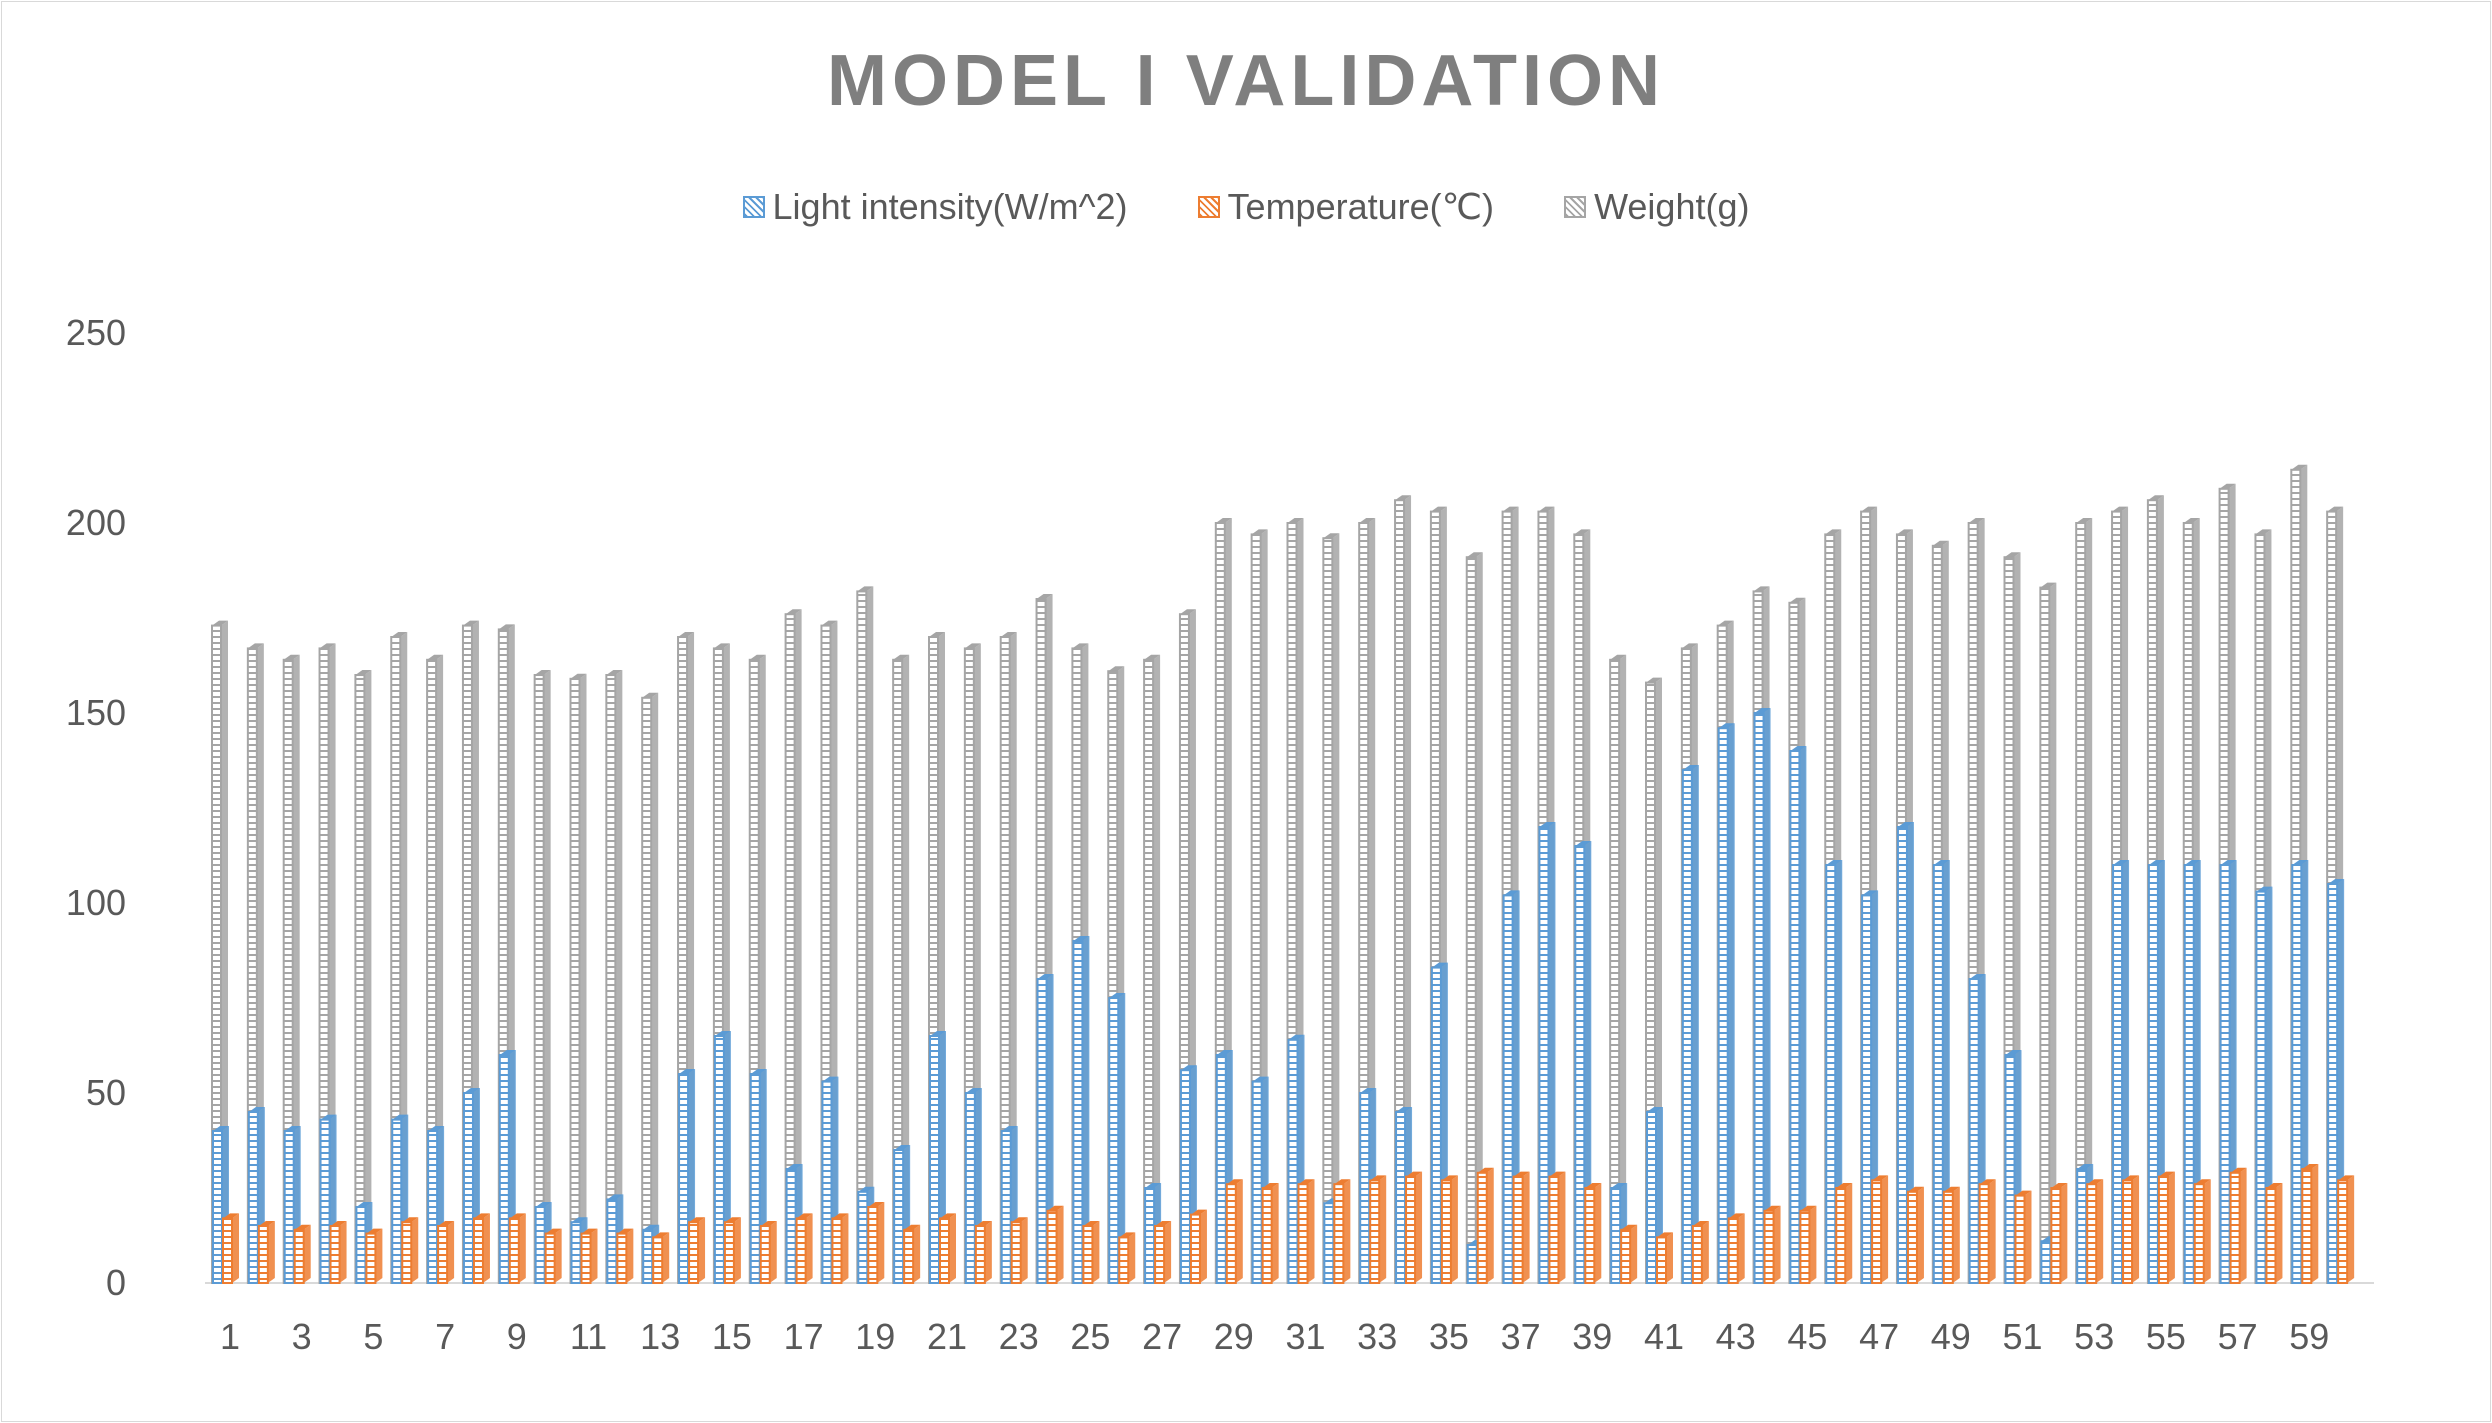 Image resolution: width=2492 pixels, height=1423 pixels. I want to click on x-tick-label: 21, so click(947, 1336).